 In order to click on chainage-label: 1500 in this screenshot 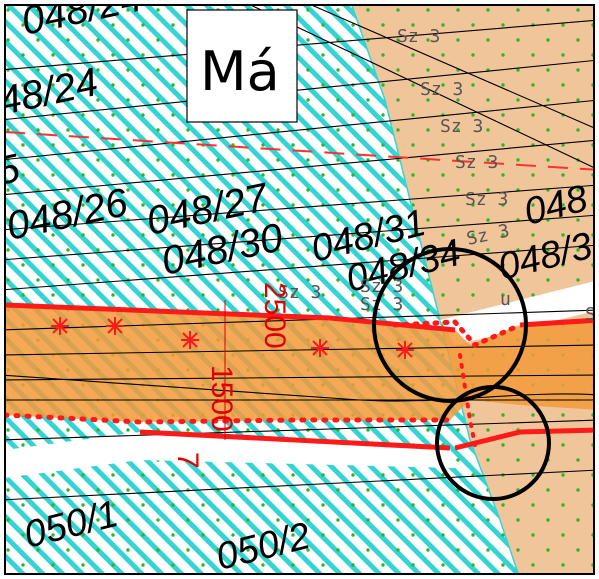, I will do `click(221, 398)`.